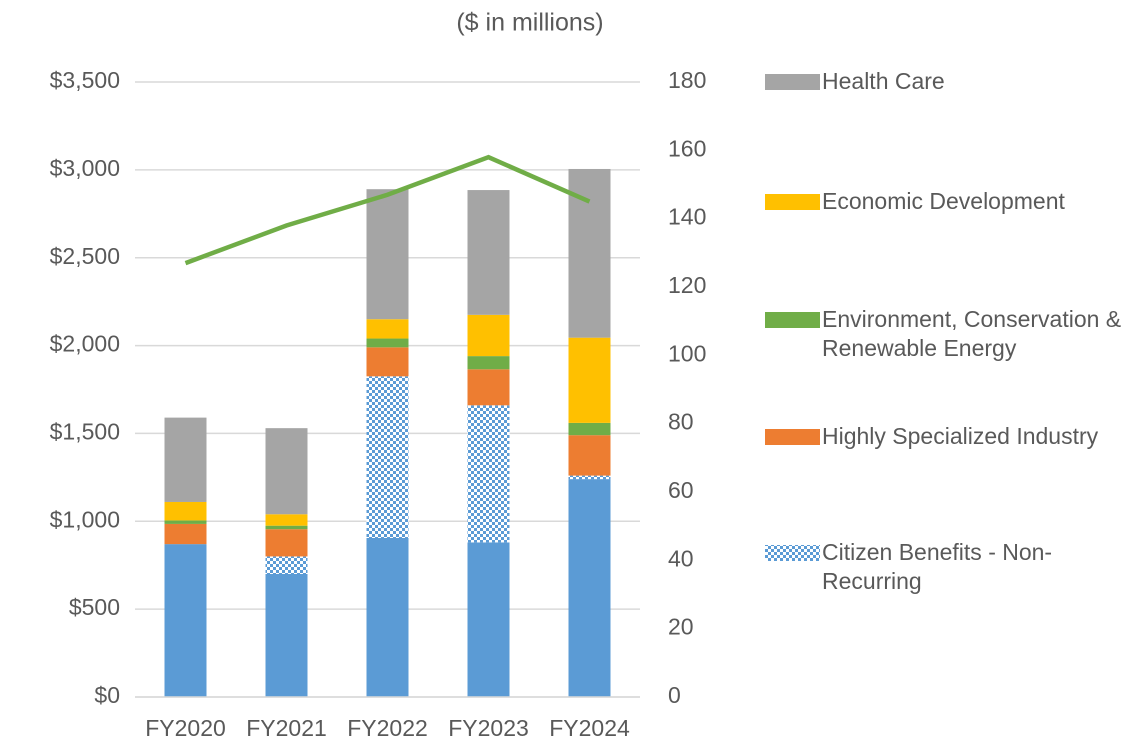 This screenshot has height=755, width=1144. I want to click on x-tick-label: FY2020, so click(185, 728).